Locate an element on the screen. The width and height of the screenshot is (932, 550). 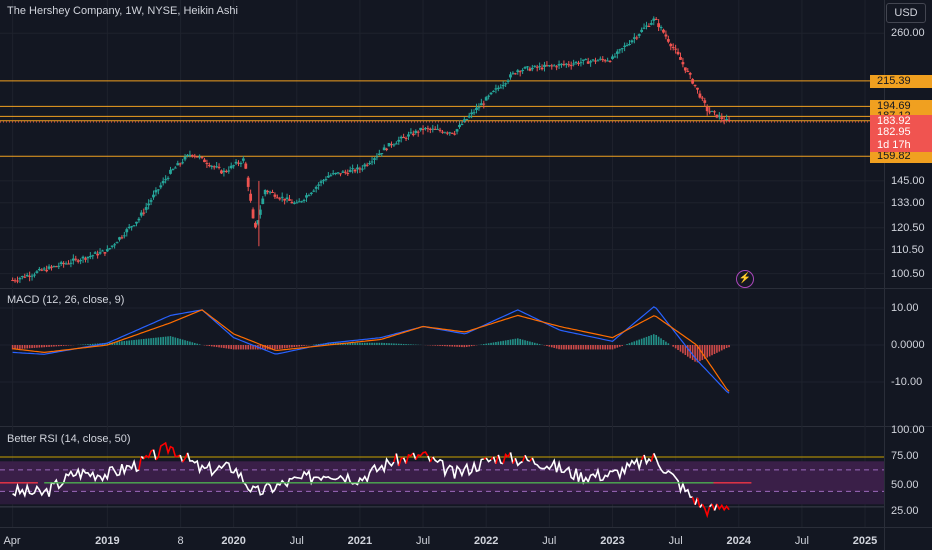
price-tick-label: 260.00 is located at coordinates (908, 33).